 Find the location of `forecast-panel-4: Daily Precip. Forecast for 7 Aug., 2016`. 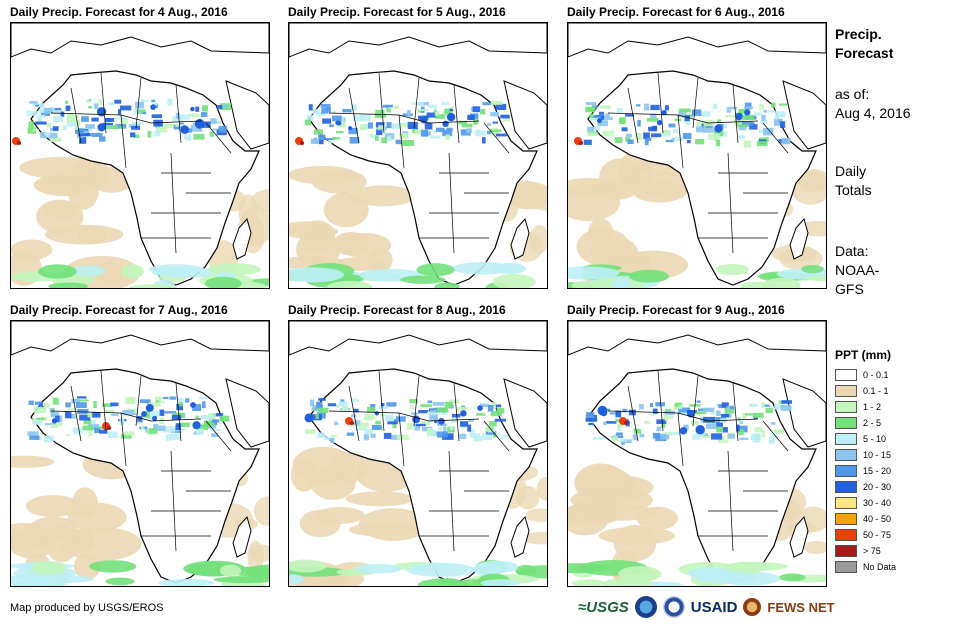

forecast-panel-4: Daily Precip. Forecast for 7 Aug., 2016 is located at coordinates (140, 445).